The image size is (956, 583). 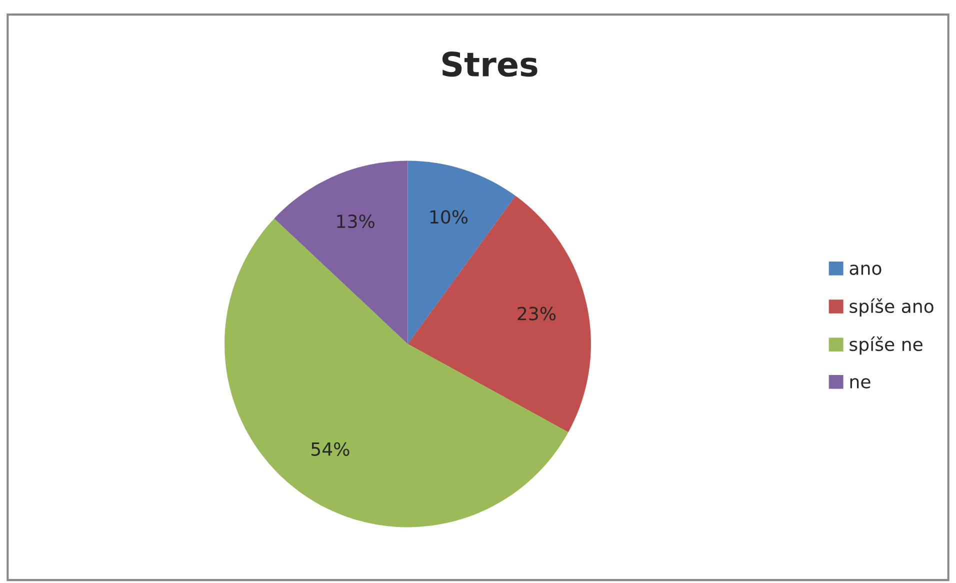 What do you see at coordinates (355, 221) in the screenshot?
I see `data-label: 13%` at bounding box center [355, 221].